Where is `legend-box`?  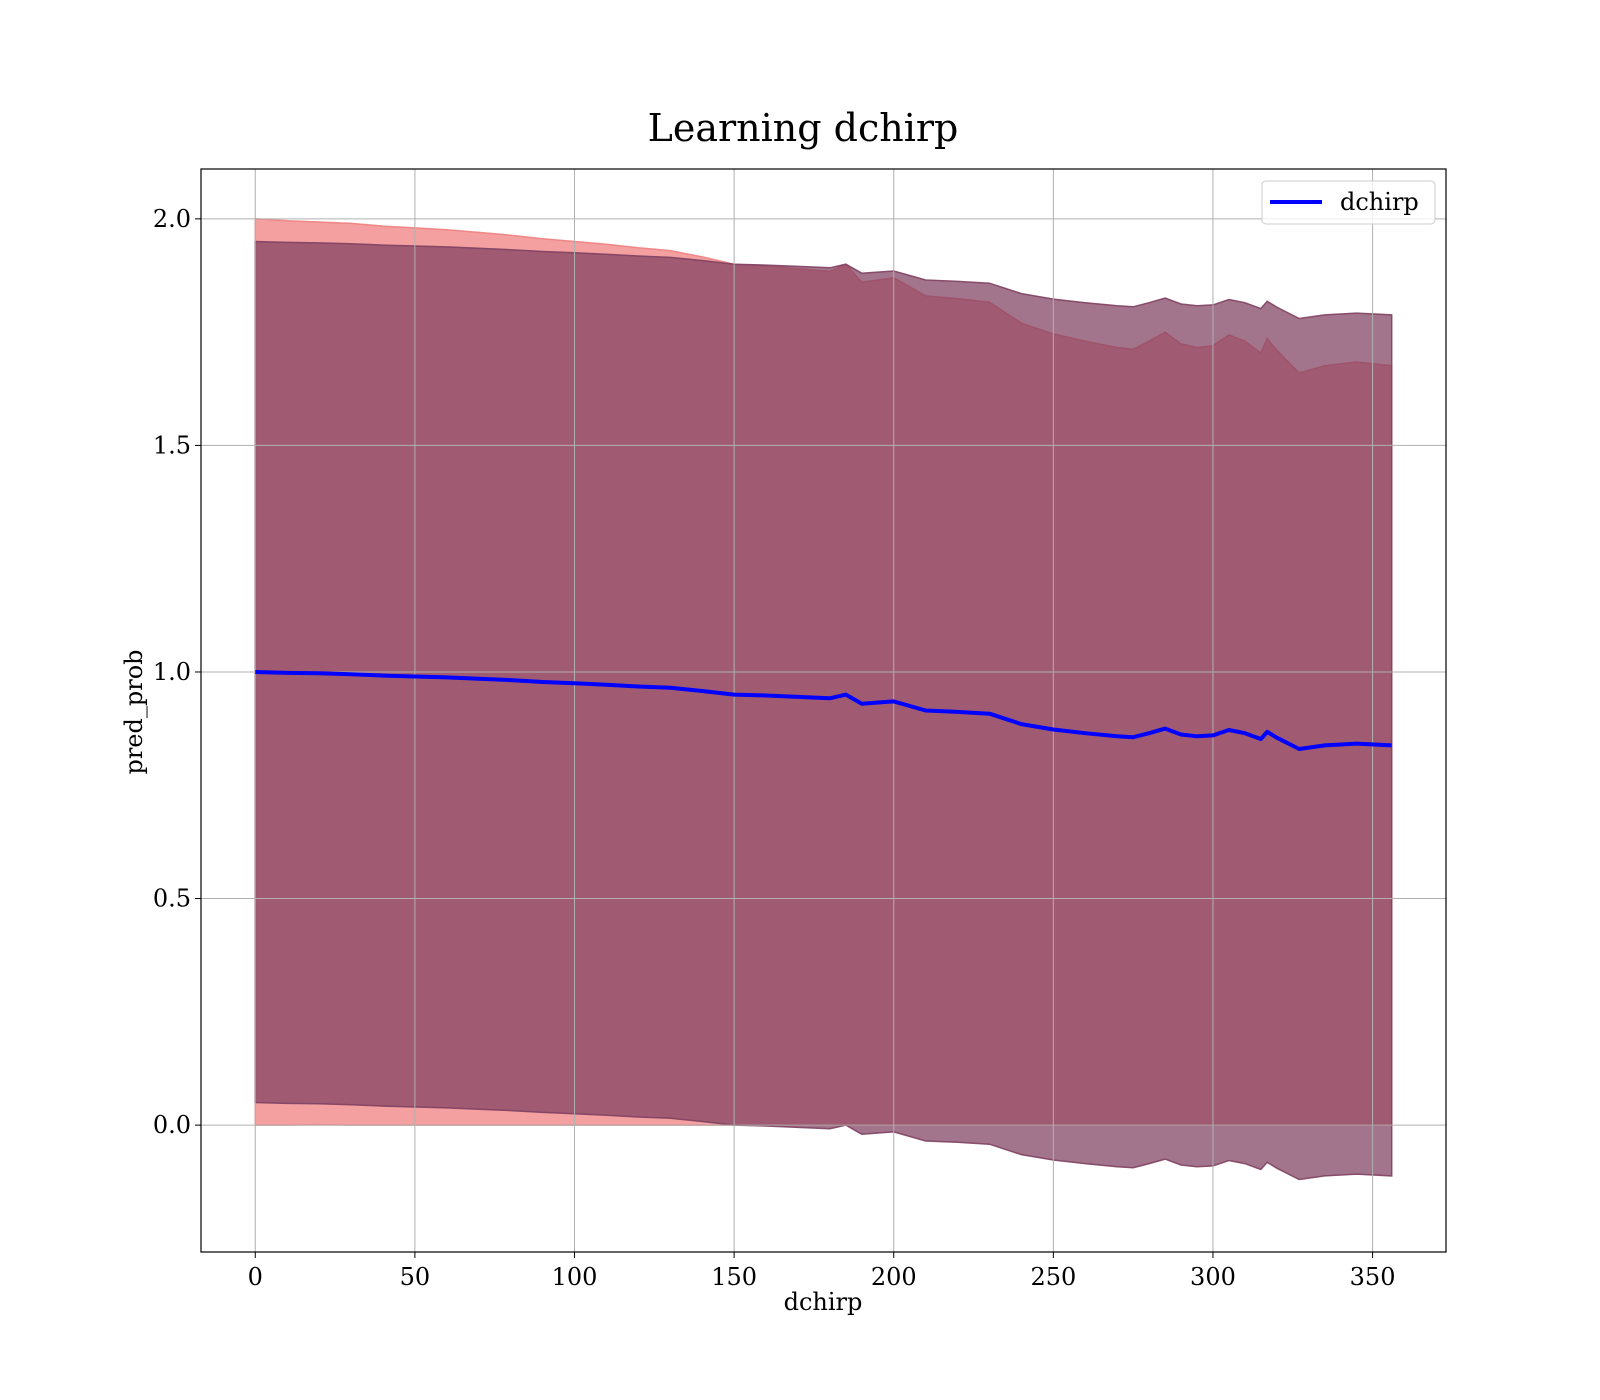
legend-box is located at coordinates (1348, 202).